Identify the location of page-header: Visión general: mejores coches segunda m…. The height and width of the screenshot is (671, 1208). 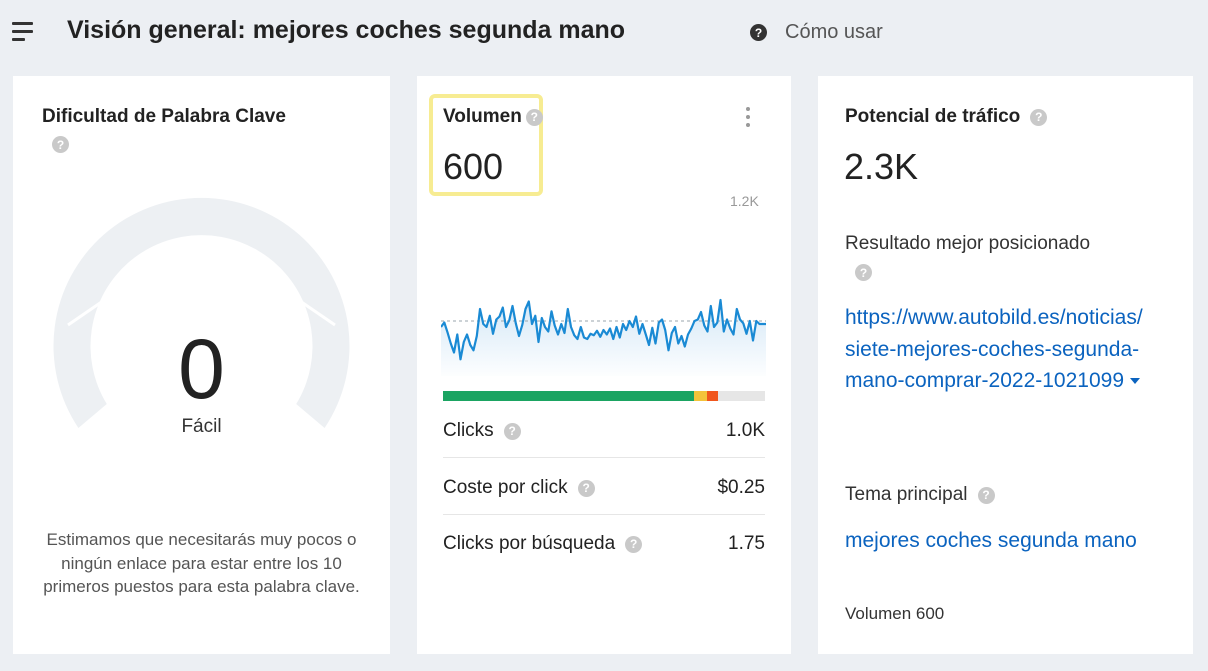
(604, 33).